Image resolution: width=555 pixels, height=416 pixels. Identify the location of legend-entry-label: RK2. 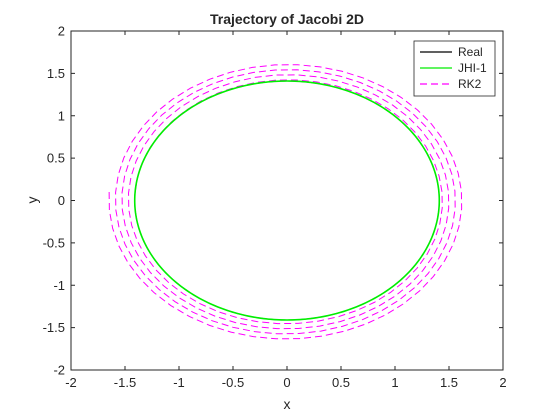
(470, 84).